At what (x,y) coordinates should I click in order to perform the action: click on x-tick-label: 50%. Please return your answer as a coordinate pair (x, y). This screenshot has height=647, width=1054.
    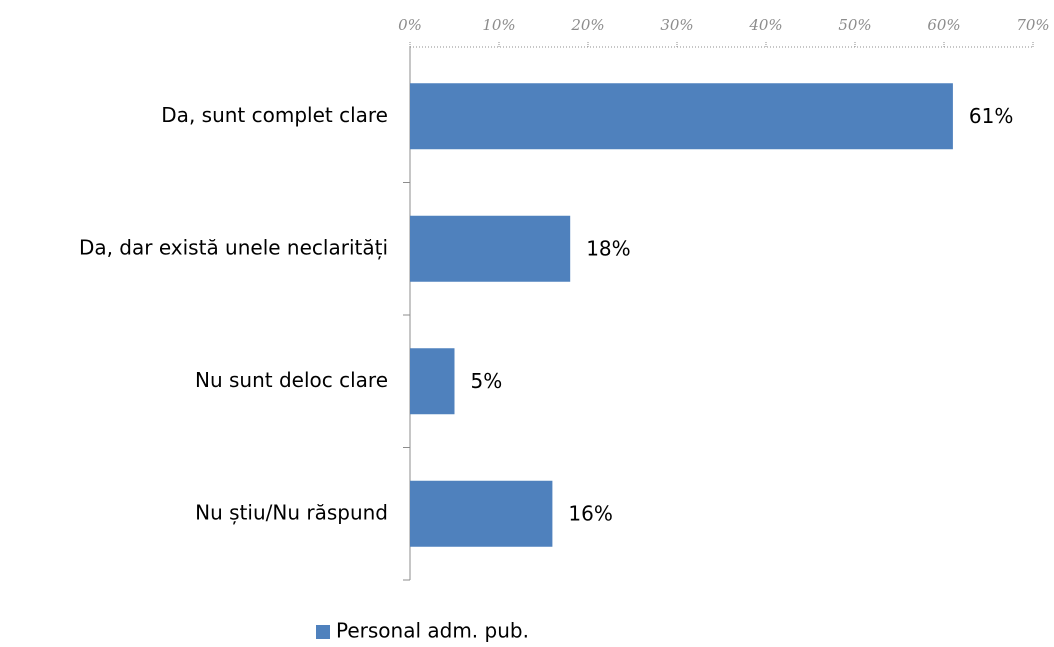
    Looking at the image, I should click on (854, 25).